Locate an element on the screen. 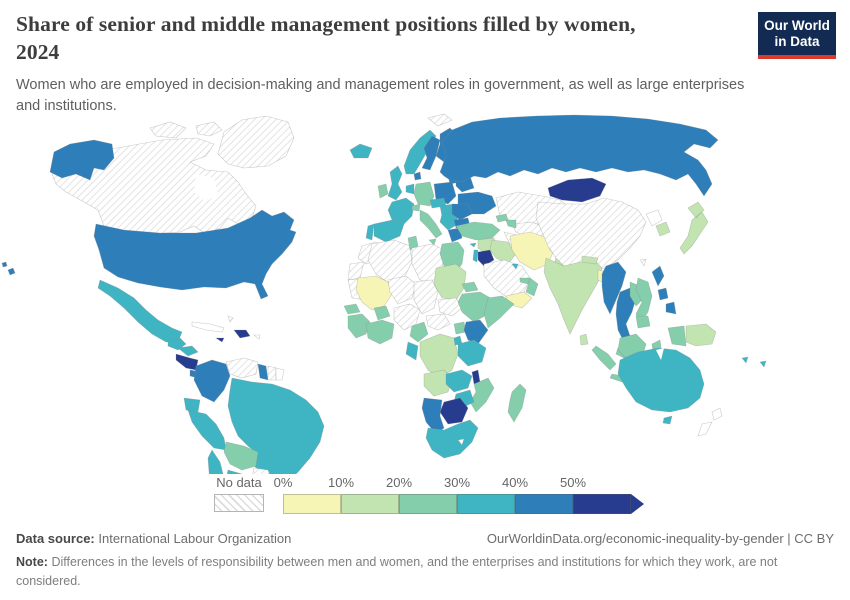 This screenshot has width=850, height=600. el-salvador-nicaragua is located at coordinates (187, 362).